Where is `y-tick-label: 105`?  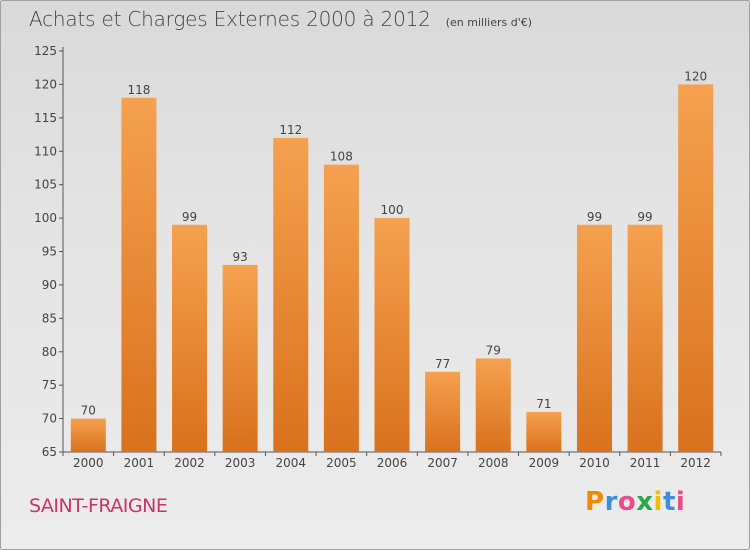
y-tick-label: 105 is located at coordinates (45, 185).